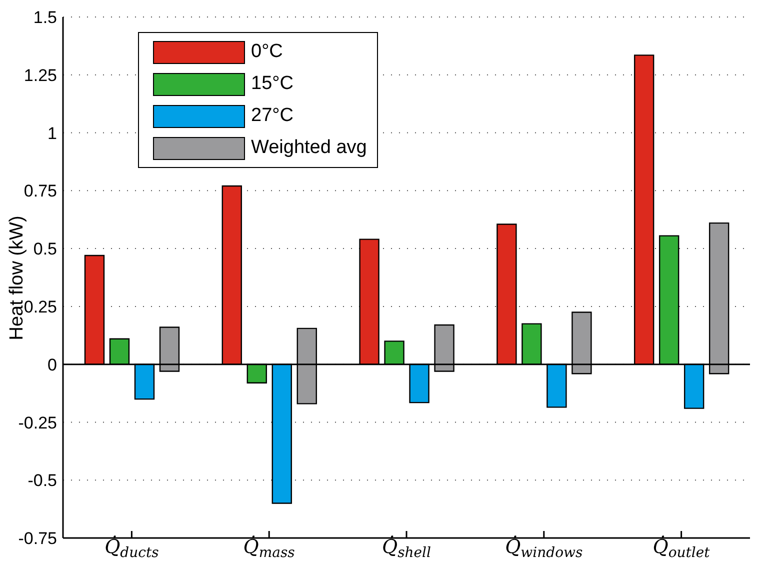  What do you see at coordinates (37, 538) in the screenshot?
I see `y-tick-label: -0.75` at bounding box center [37, 538].